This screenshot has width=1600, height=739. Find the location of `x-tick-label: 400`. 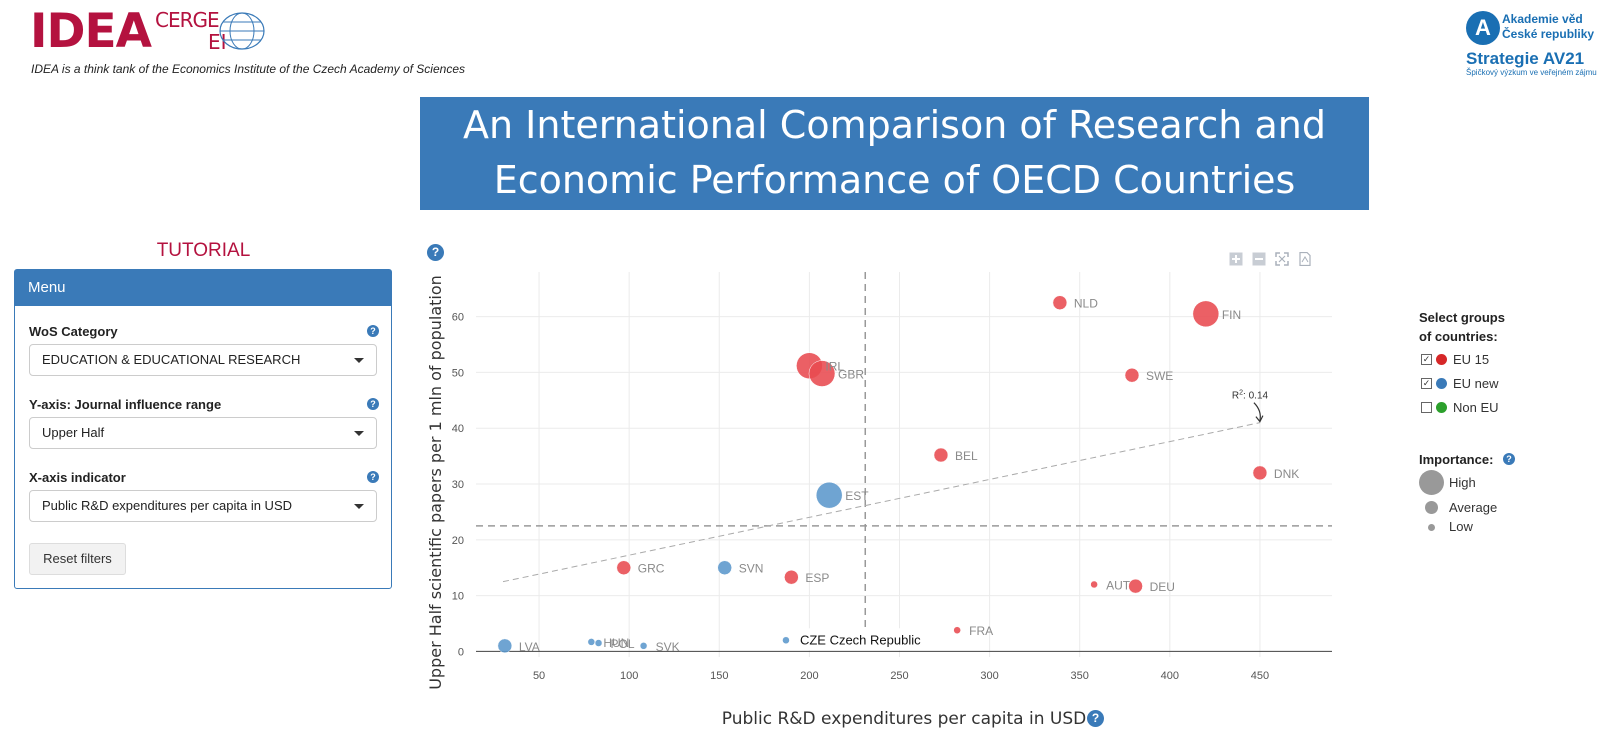

x-tick-label: 400 is located at coordinates (1170, 676).